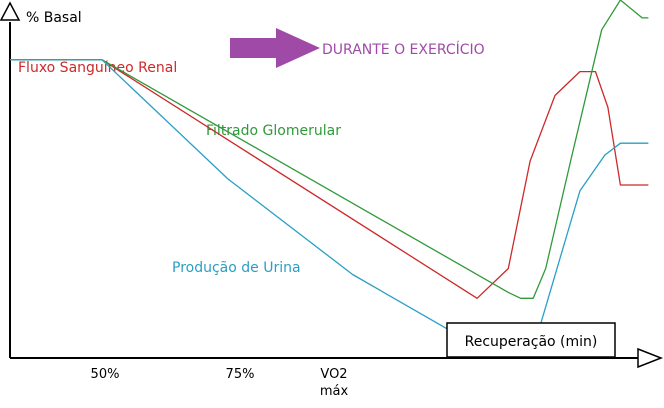  I want to click on exercise-annotation: DURANTE O EXERCÍCIO, so click(403, 49).